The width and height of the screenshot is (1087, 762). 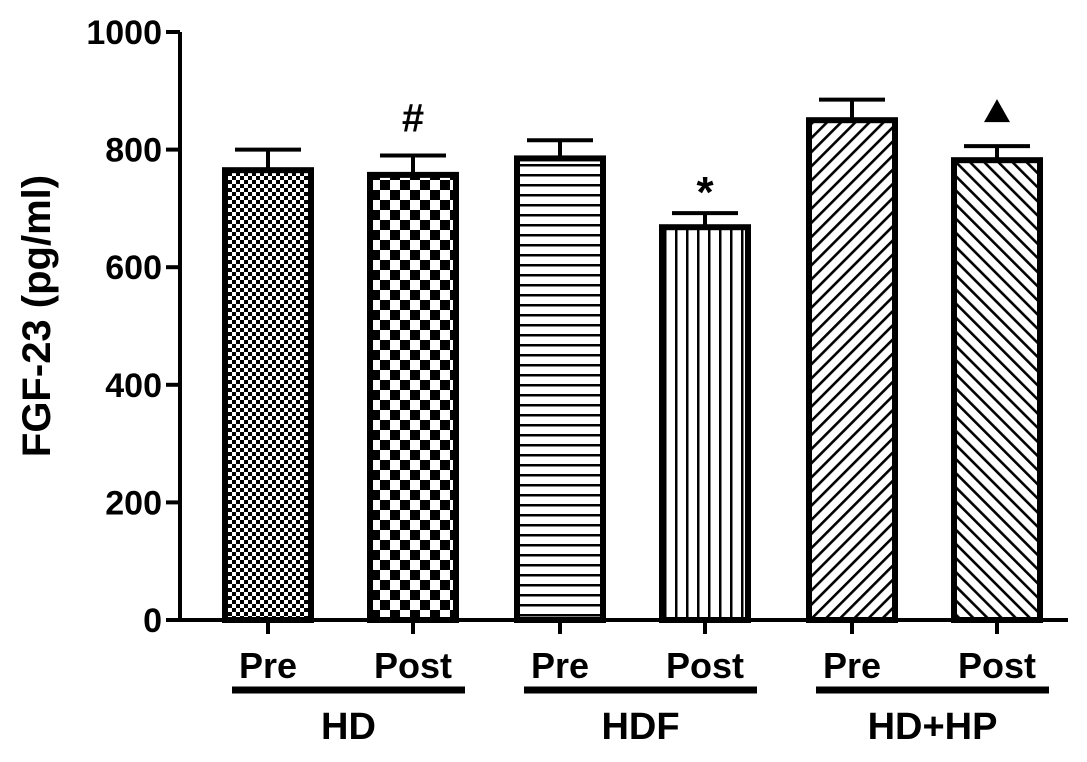 What do you see at coordinates (997, 111) in the screenshot?
I see `significance-marker` at bounding box center [997, 111].